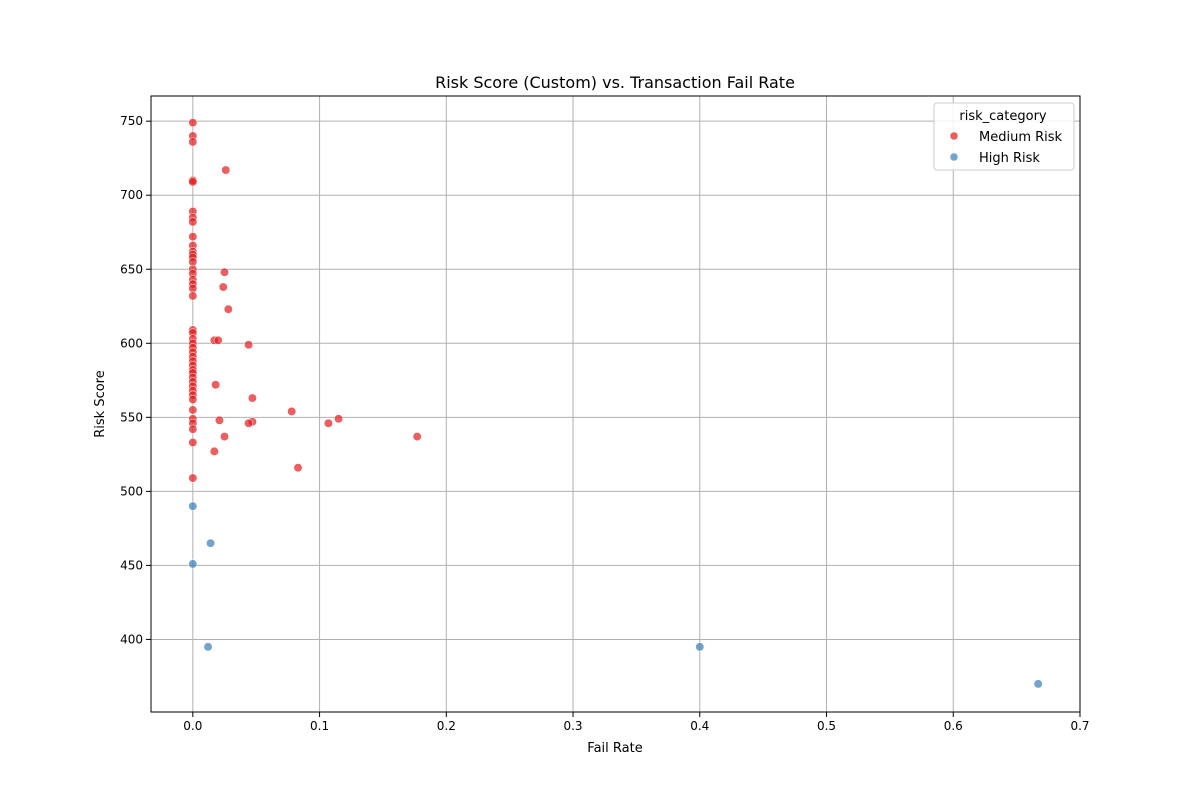 The width and height of the screenshot is (1200, 800). Describe the element at coordinates (131, 639) in the screenshot. I see `y-tick-label: 400` at that location.